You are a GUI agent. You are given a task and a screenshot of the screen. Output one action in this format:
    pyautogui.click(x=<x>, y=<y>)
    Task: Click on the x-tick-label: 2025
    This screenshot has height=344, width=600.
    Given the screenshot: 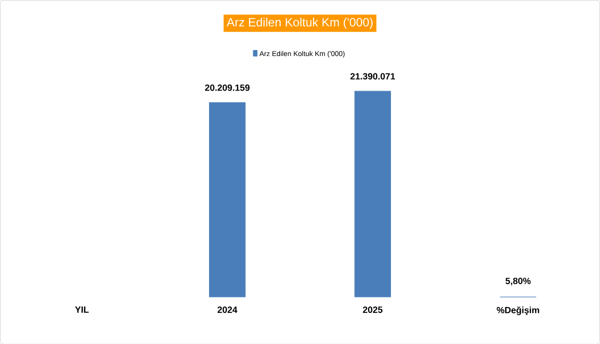 What is the action you would take?
    pyautogui.click(x=372, y=309)
    